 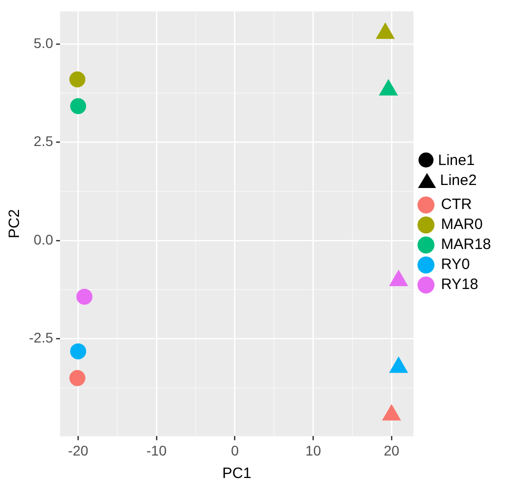 I want to click on legend-label: MAR18, so click(x=466, y=245).